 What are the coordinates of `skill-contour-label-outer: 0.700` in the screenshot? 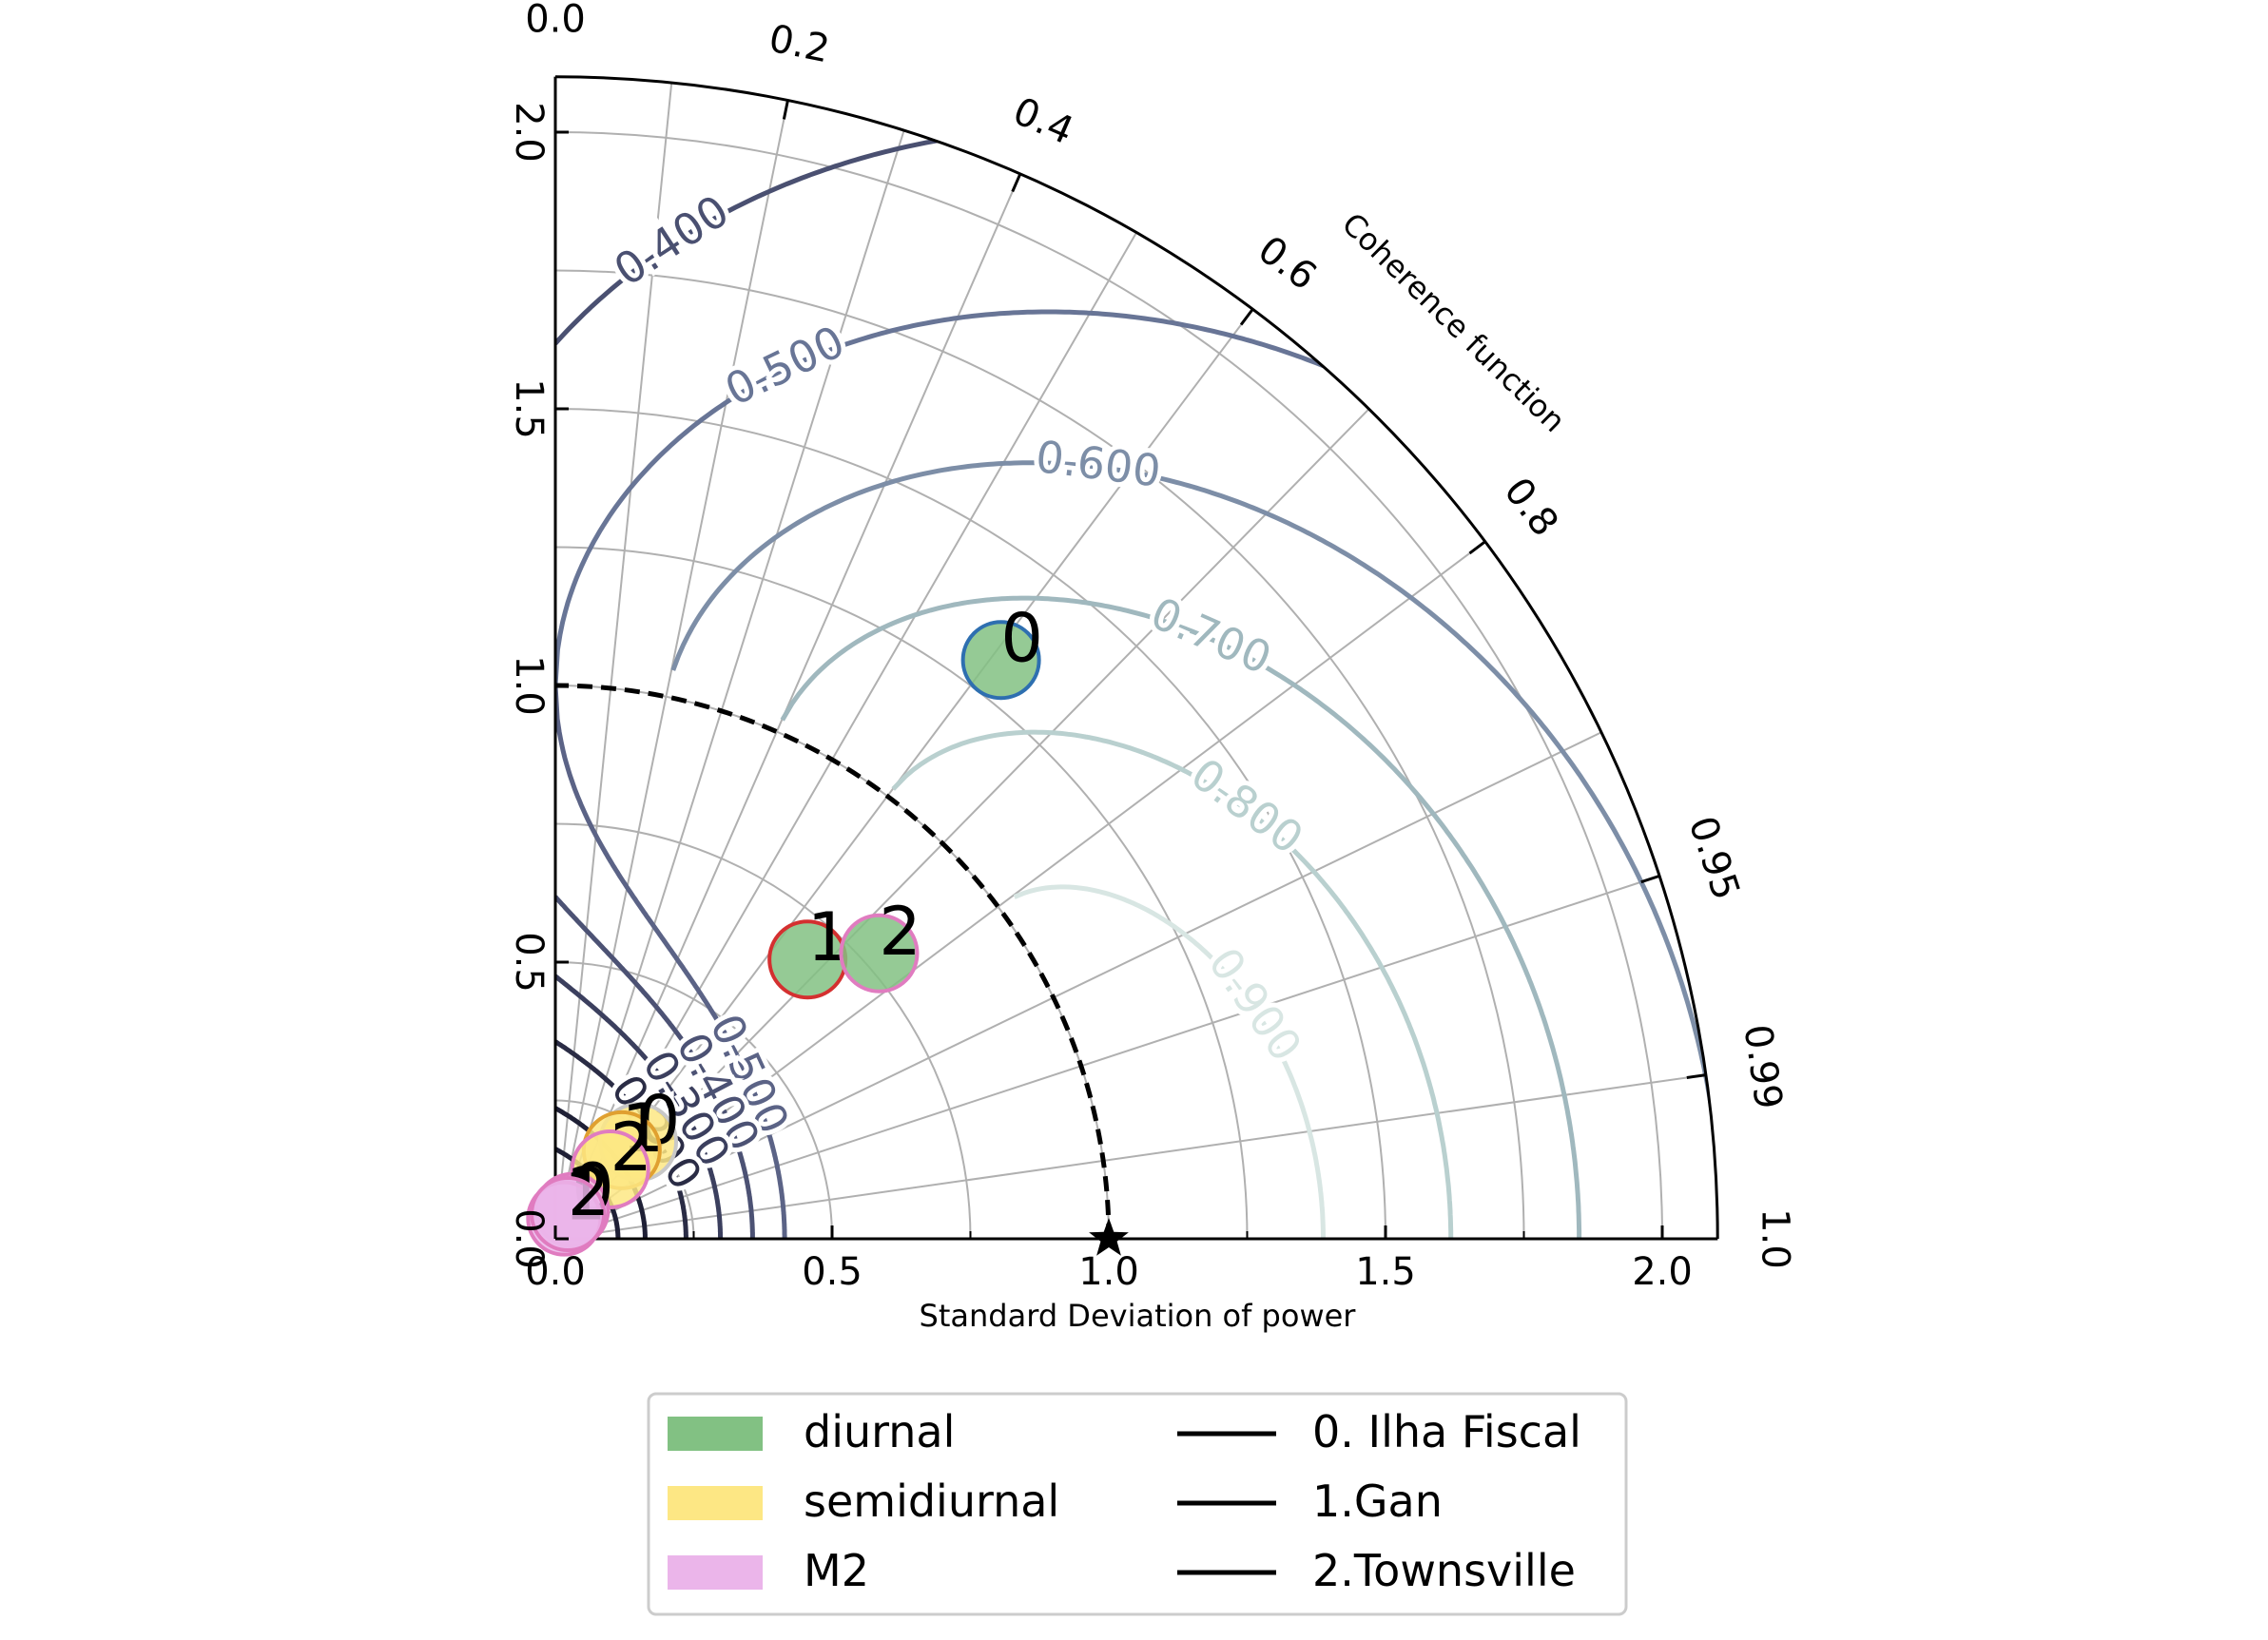 It's located at (1210, 636).